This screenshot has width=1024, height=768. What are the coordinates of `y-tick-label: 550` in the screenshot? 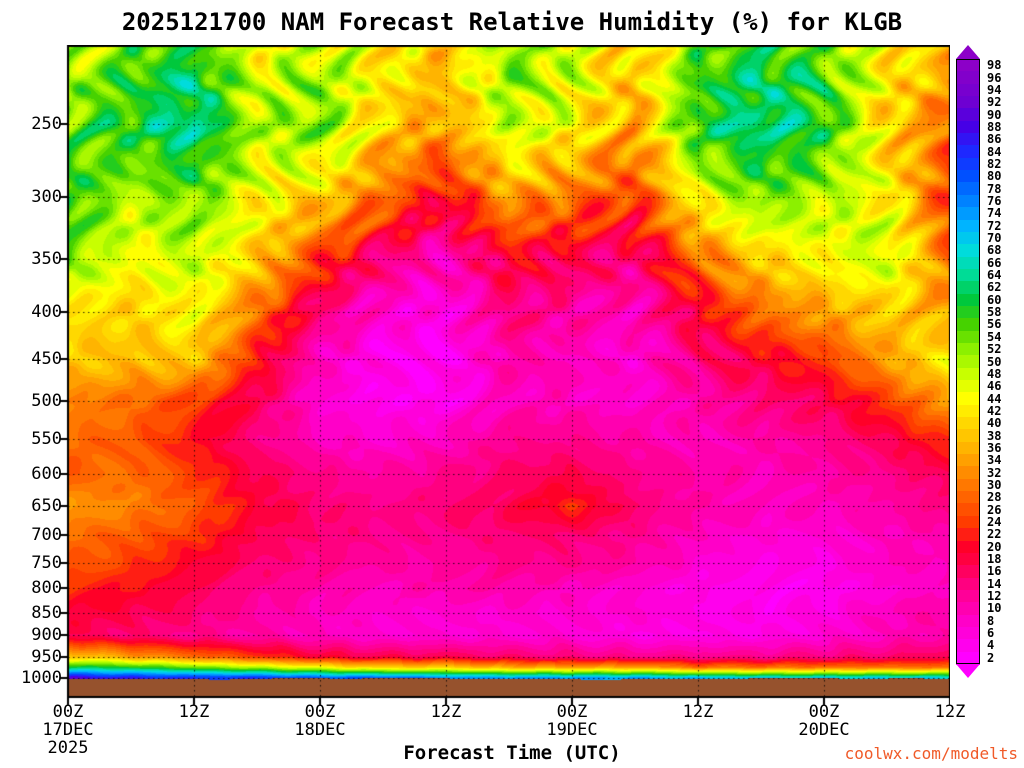 It's located at (46, 438).